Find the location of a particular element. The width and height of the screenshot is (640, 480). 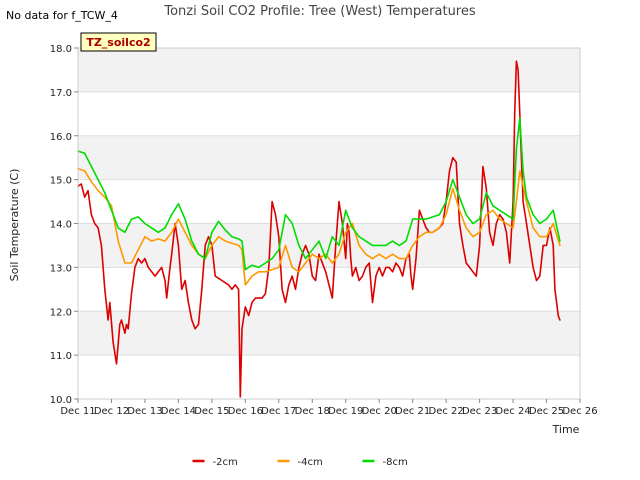

x-tick-label: Dec 15 is located at coordinates (211, 411).